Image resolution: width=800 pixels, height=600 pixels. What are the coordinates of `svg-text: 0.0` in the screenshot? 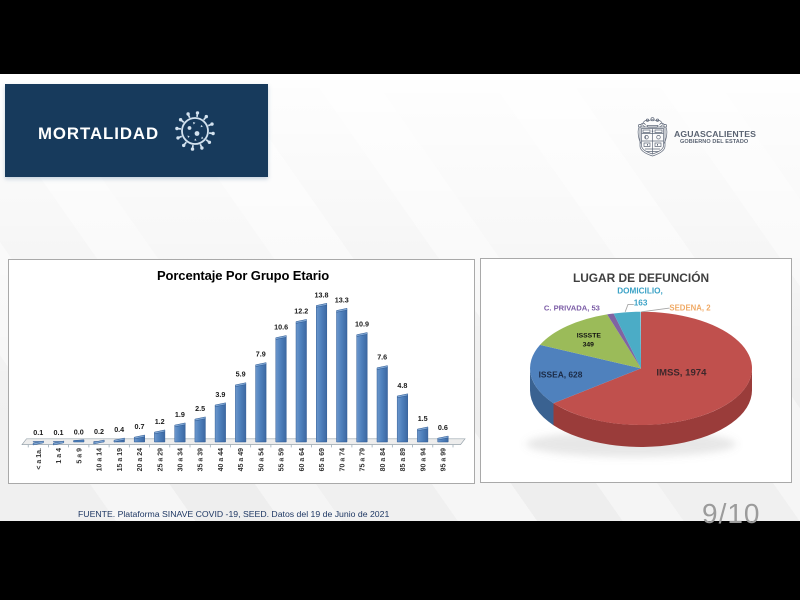 It's located at (79, 432).